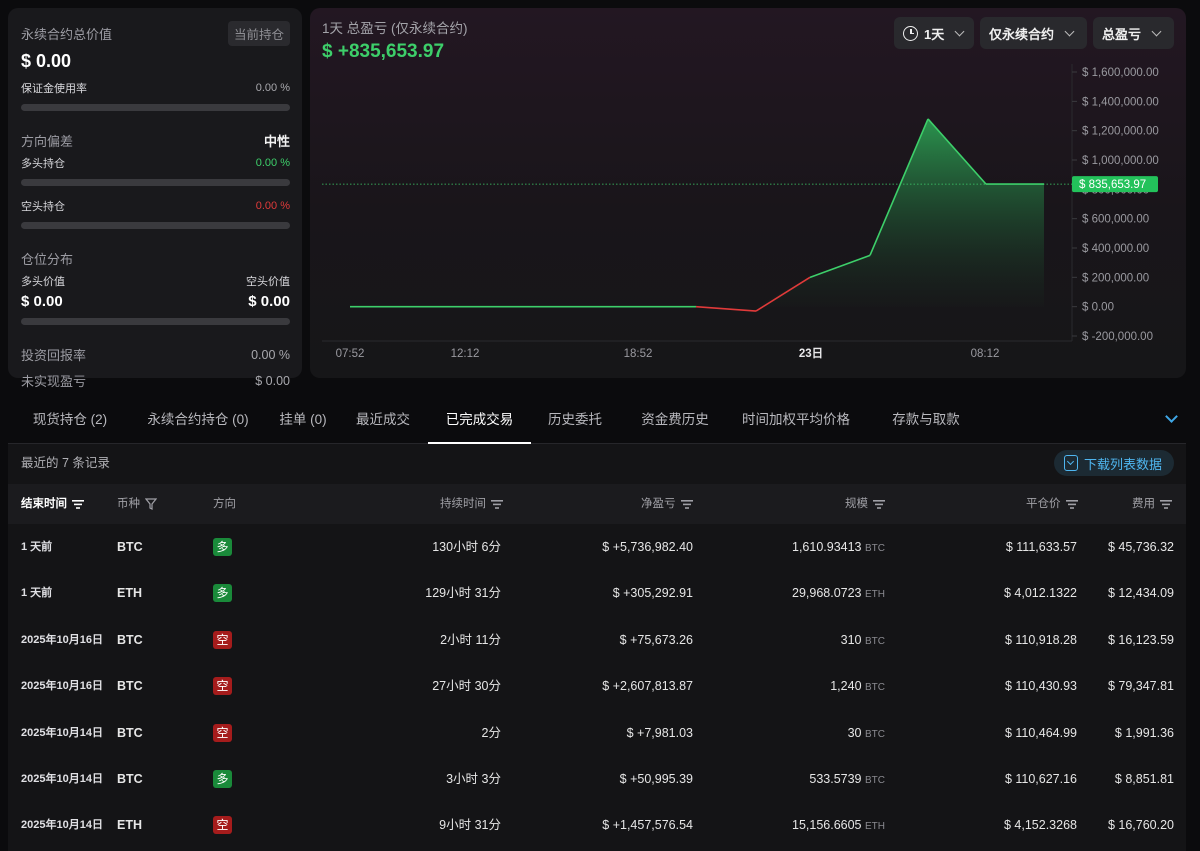 The image size is (1200, 851). I want to click on cell-size-value: 29,968.0723, so click(827, 593).